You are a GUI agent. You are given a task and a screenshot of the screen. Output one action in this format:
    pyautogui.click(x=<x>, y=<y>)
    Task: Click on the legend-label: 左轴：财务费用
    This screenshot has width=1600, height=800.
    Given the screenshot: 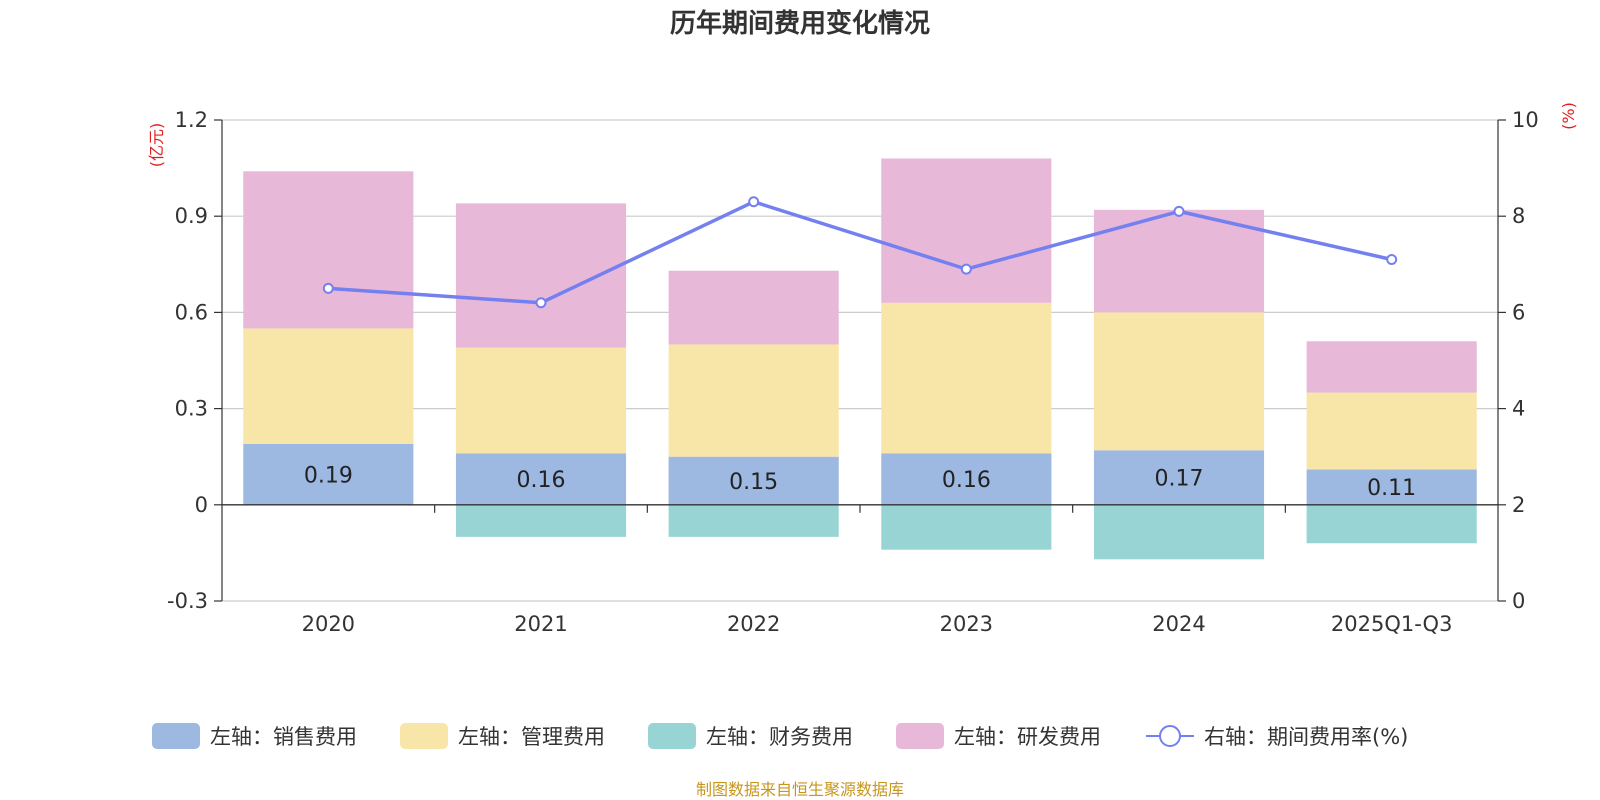 What is the action you would take?
    pyautogui.click(x=779, y=737)
    